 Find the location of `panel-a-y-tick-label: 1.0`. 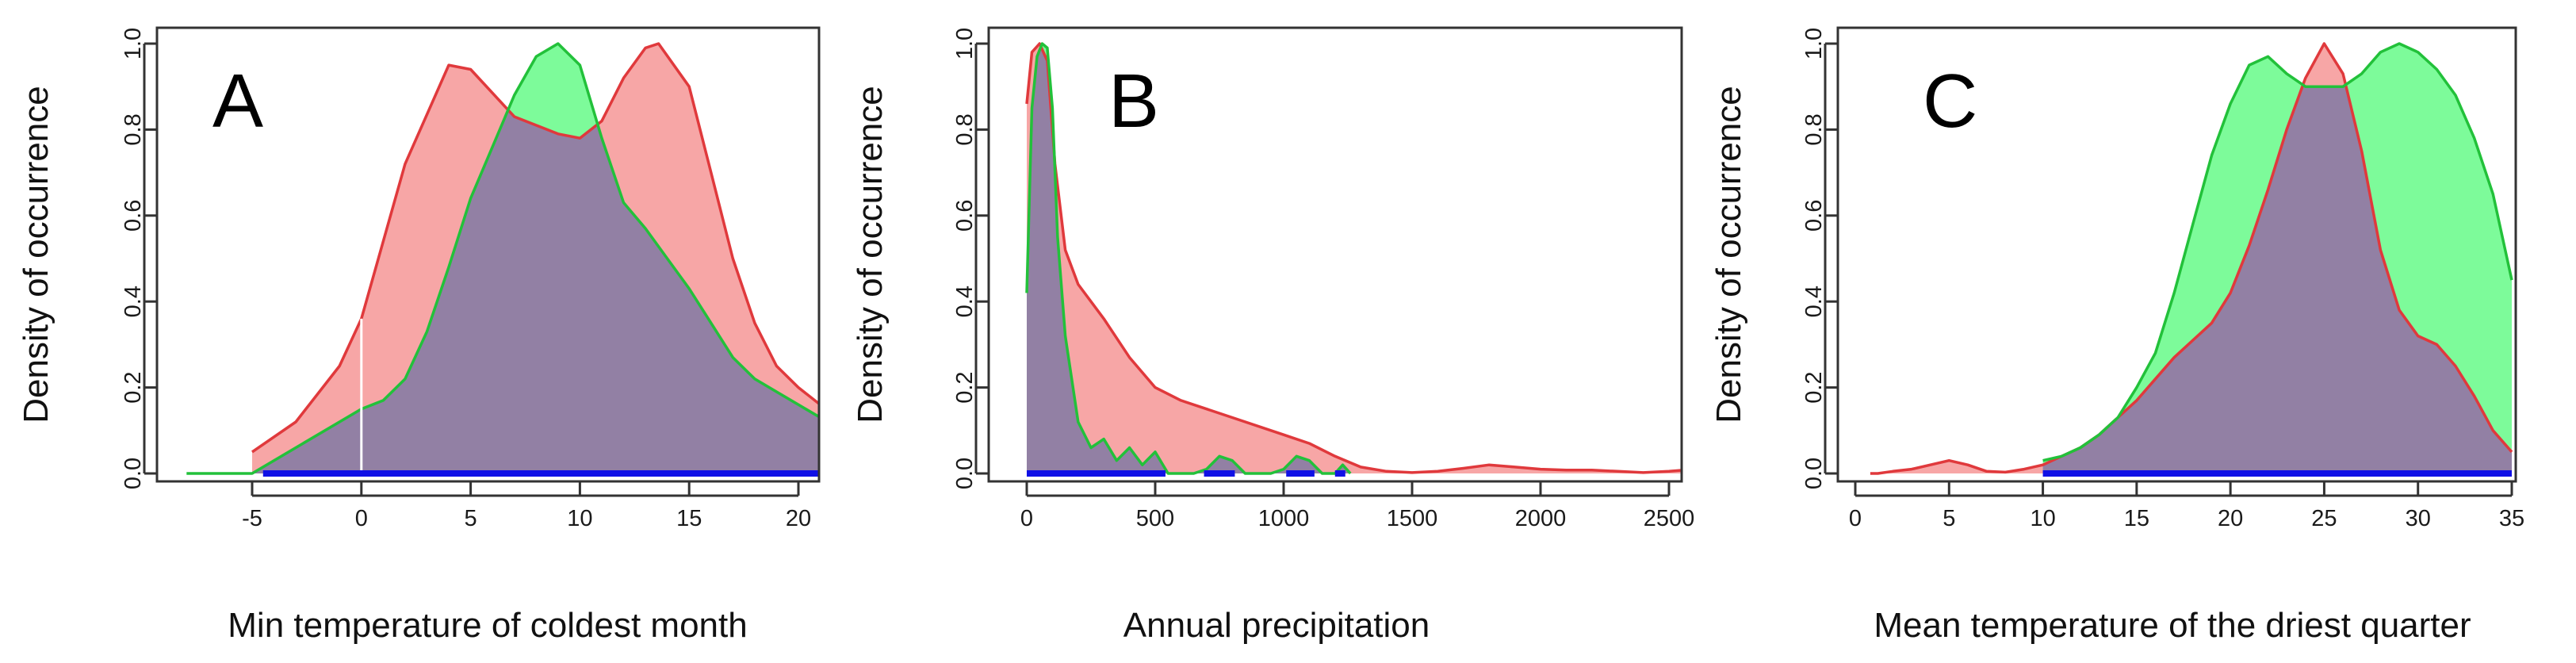

panel-a-y-tick-label: 1.0 is located at coordinates (133, 43).